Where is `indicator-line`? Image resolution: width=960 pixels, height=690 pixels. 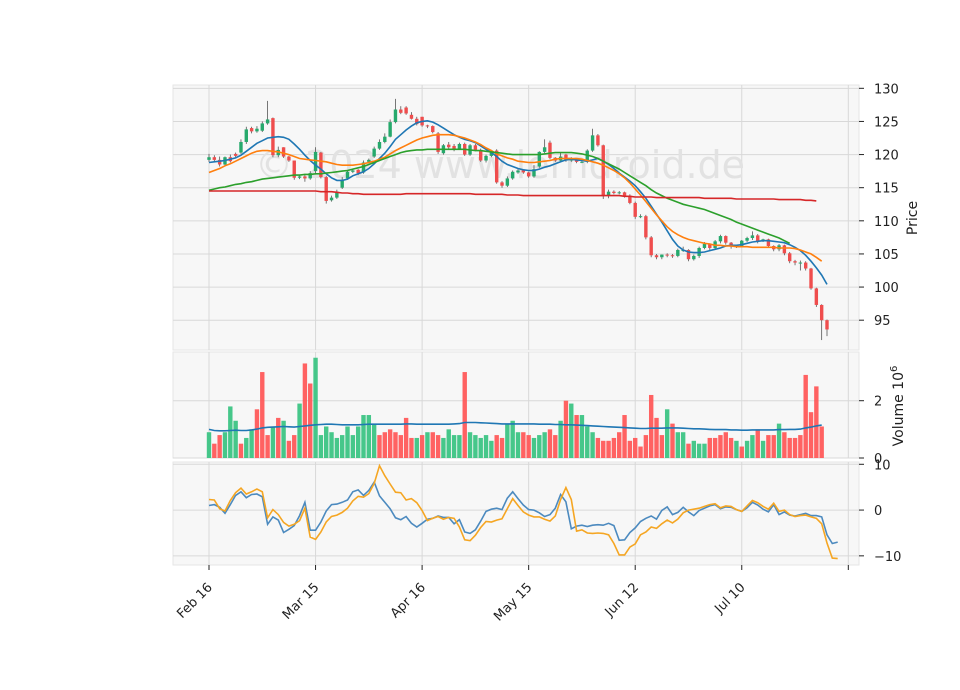 indicator-line is located at coordinates (523, 511).